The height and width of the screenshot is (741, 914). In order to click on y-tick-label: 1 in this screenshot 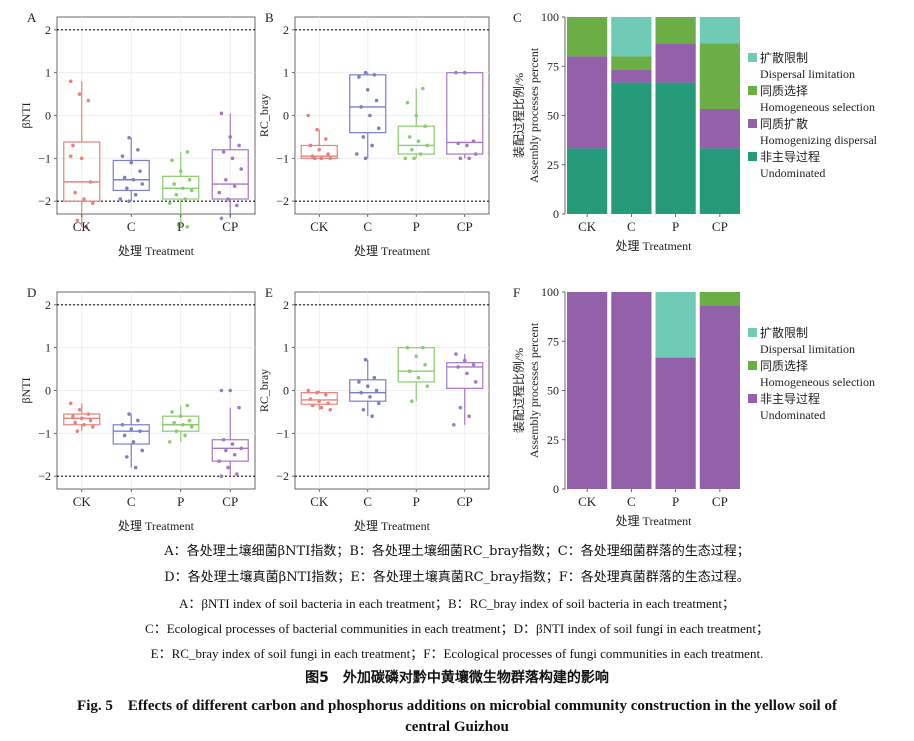, I will do `click(286, 348)`.